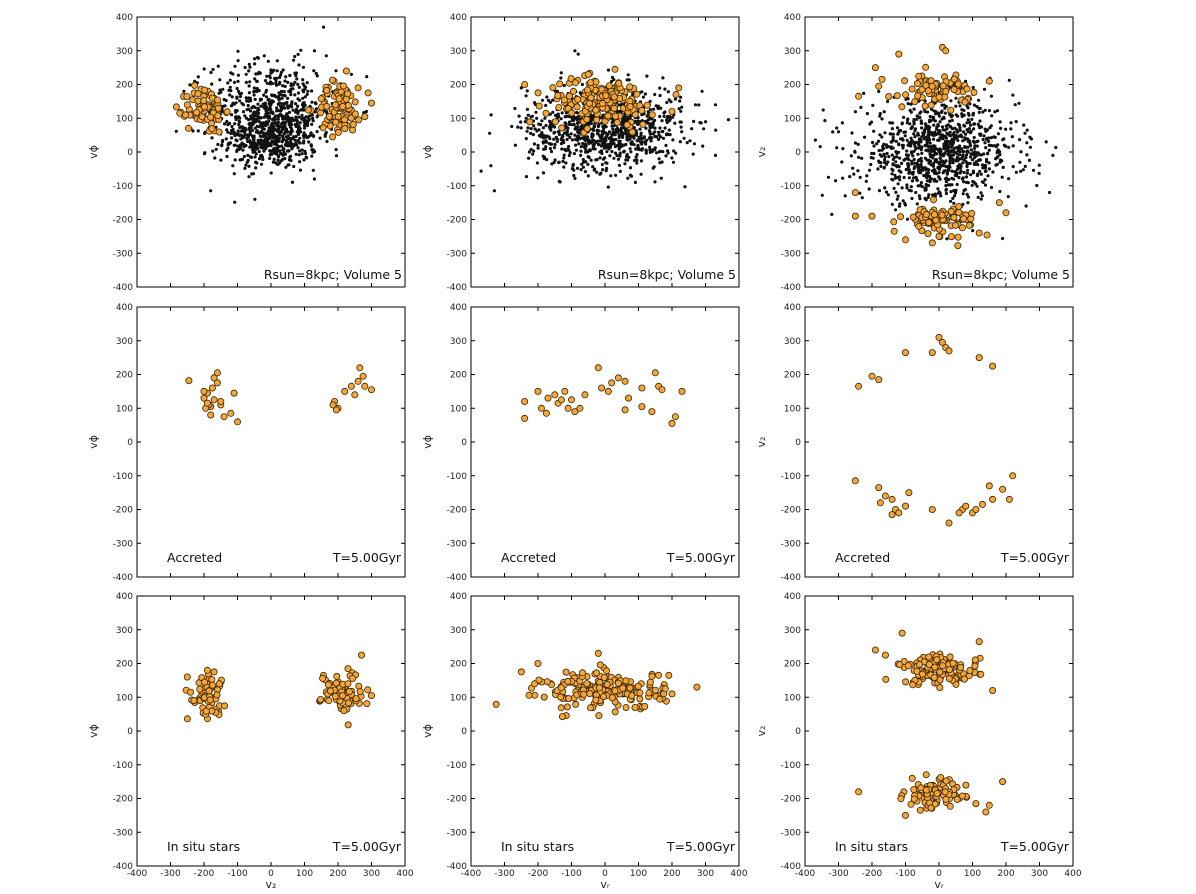 This screenshot has width=1196, height=894. I want to click on y-tick-label: 400, so click(792, 18).